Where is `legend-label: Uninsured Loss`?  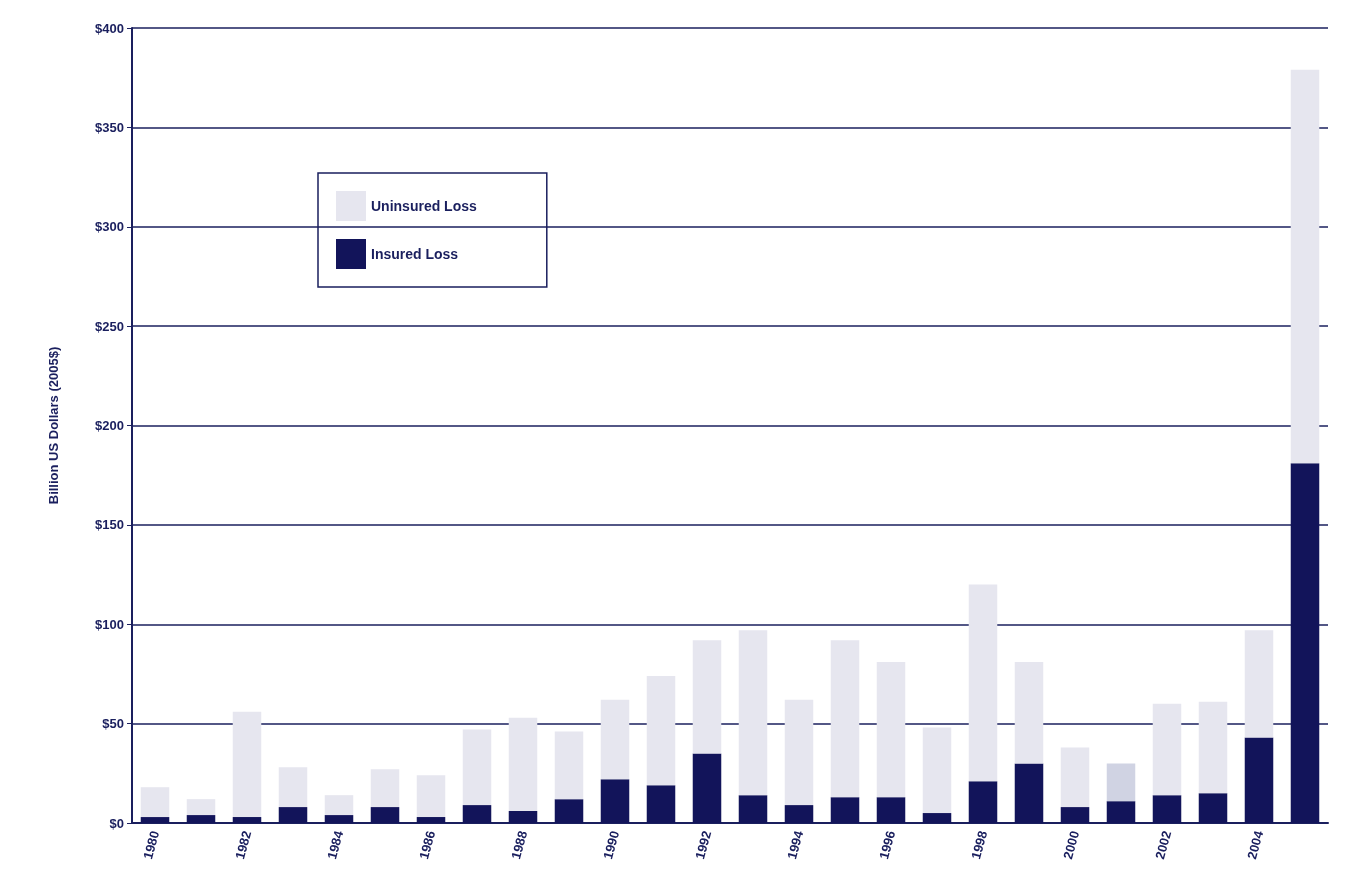 legend-label: Uninsured Loss is located at coordinates (424, 206).